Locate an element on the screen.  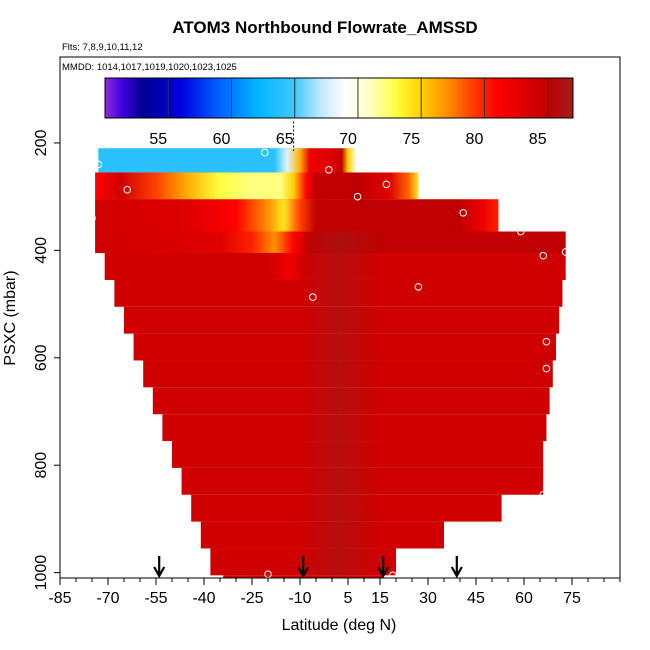
x-tick-label: -55 is located at coordinates (155, 598).